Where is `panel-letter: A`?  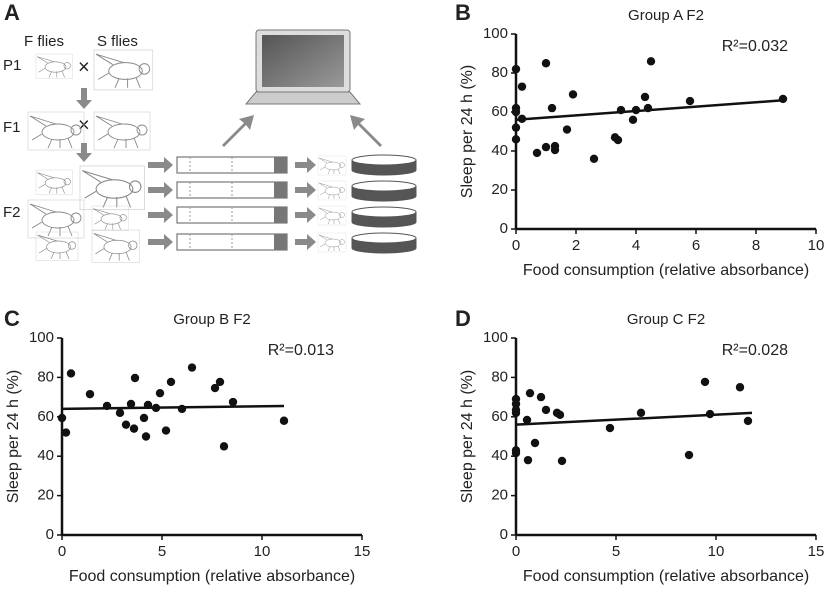
panel-letter: A is located at coordinates (12, 12).